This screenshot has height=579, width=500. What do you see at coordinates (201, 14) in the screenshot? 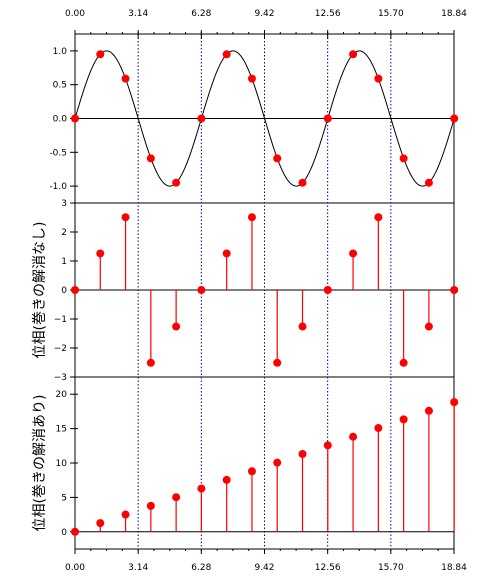
I see `x-tick-label-top: 6.28` at bounding box center [201, 14].